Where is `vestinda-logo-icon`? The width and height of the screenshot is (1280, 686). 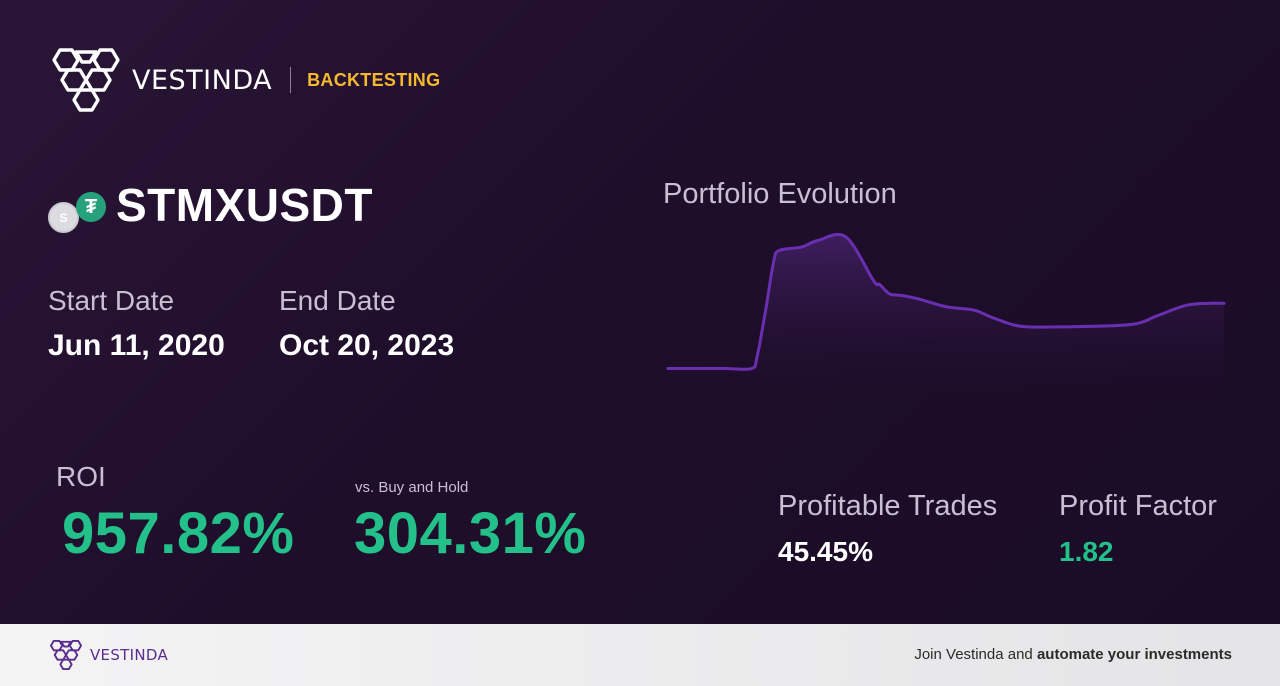
vestinda-logo-icon is located at coordinates (86, 80).